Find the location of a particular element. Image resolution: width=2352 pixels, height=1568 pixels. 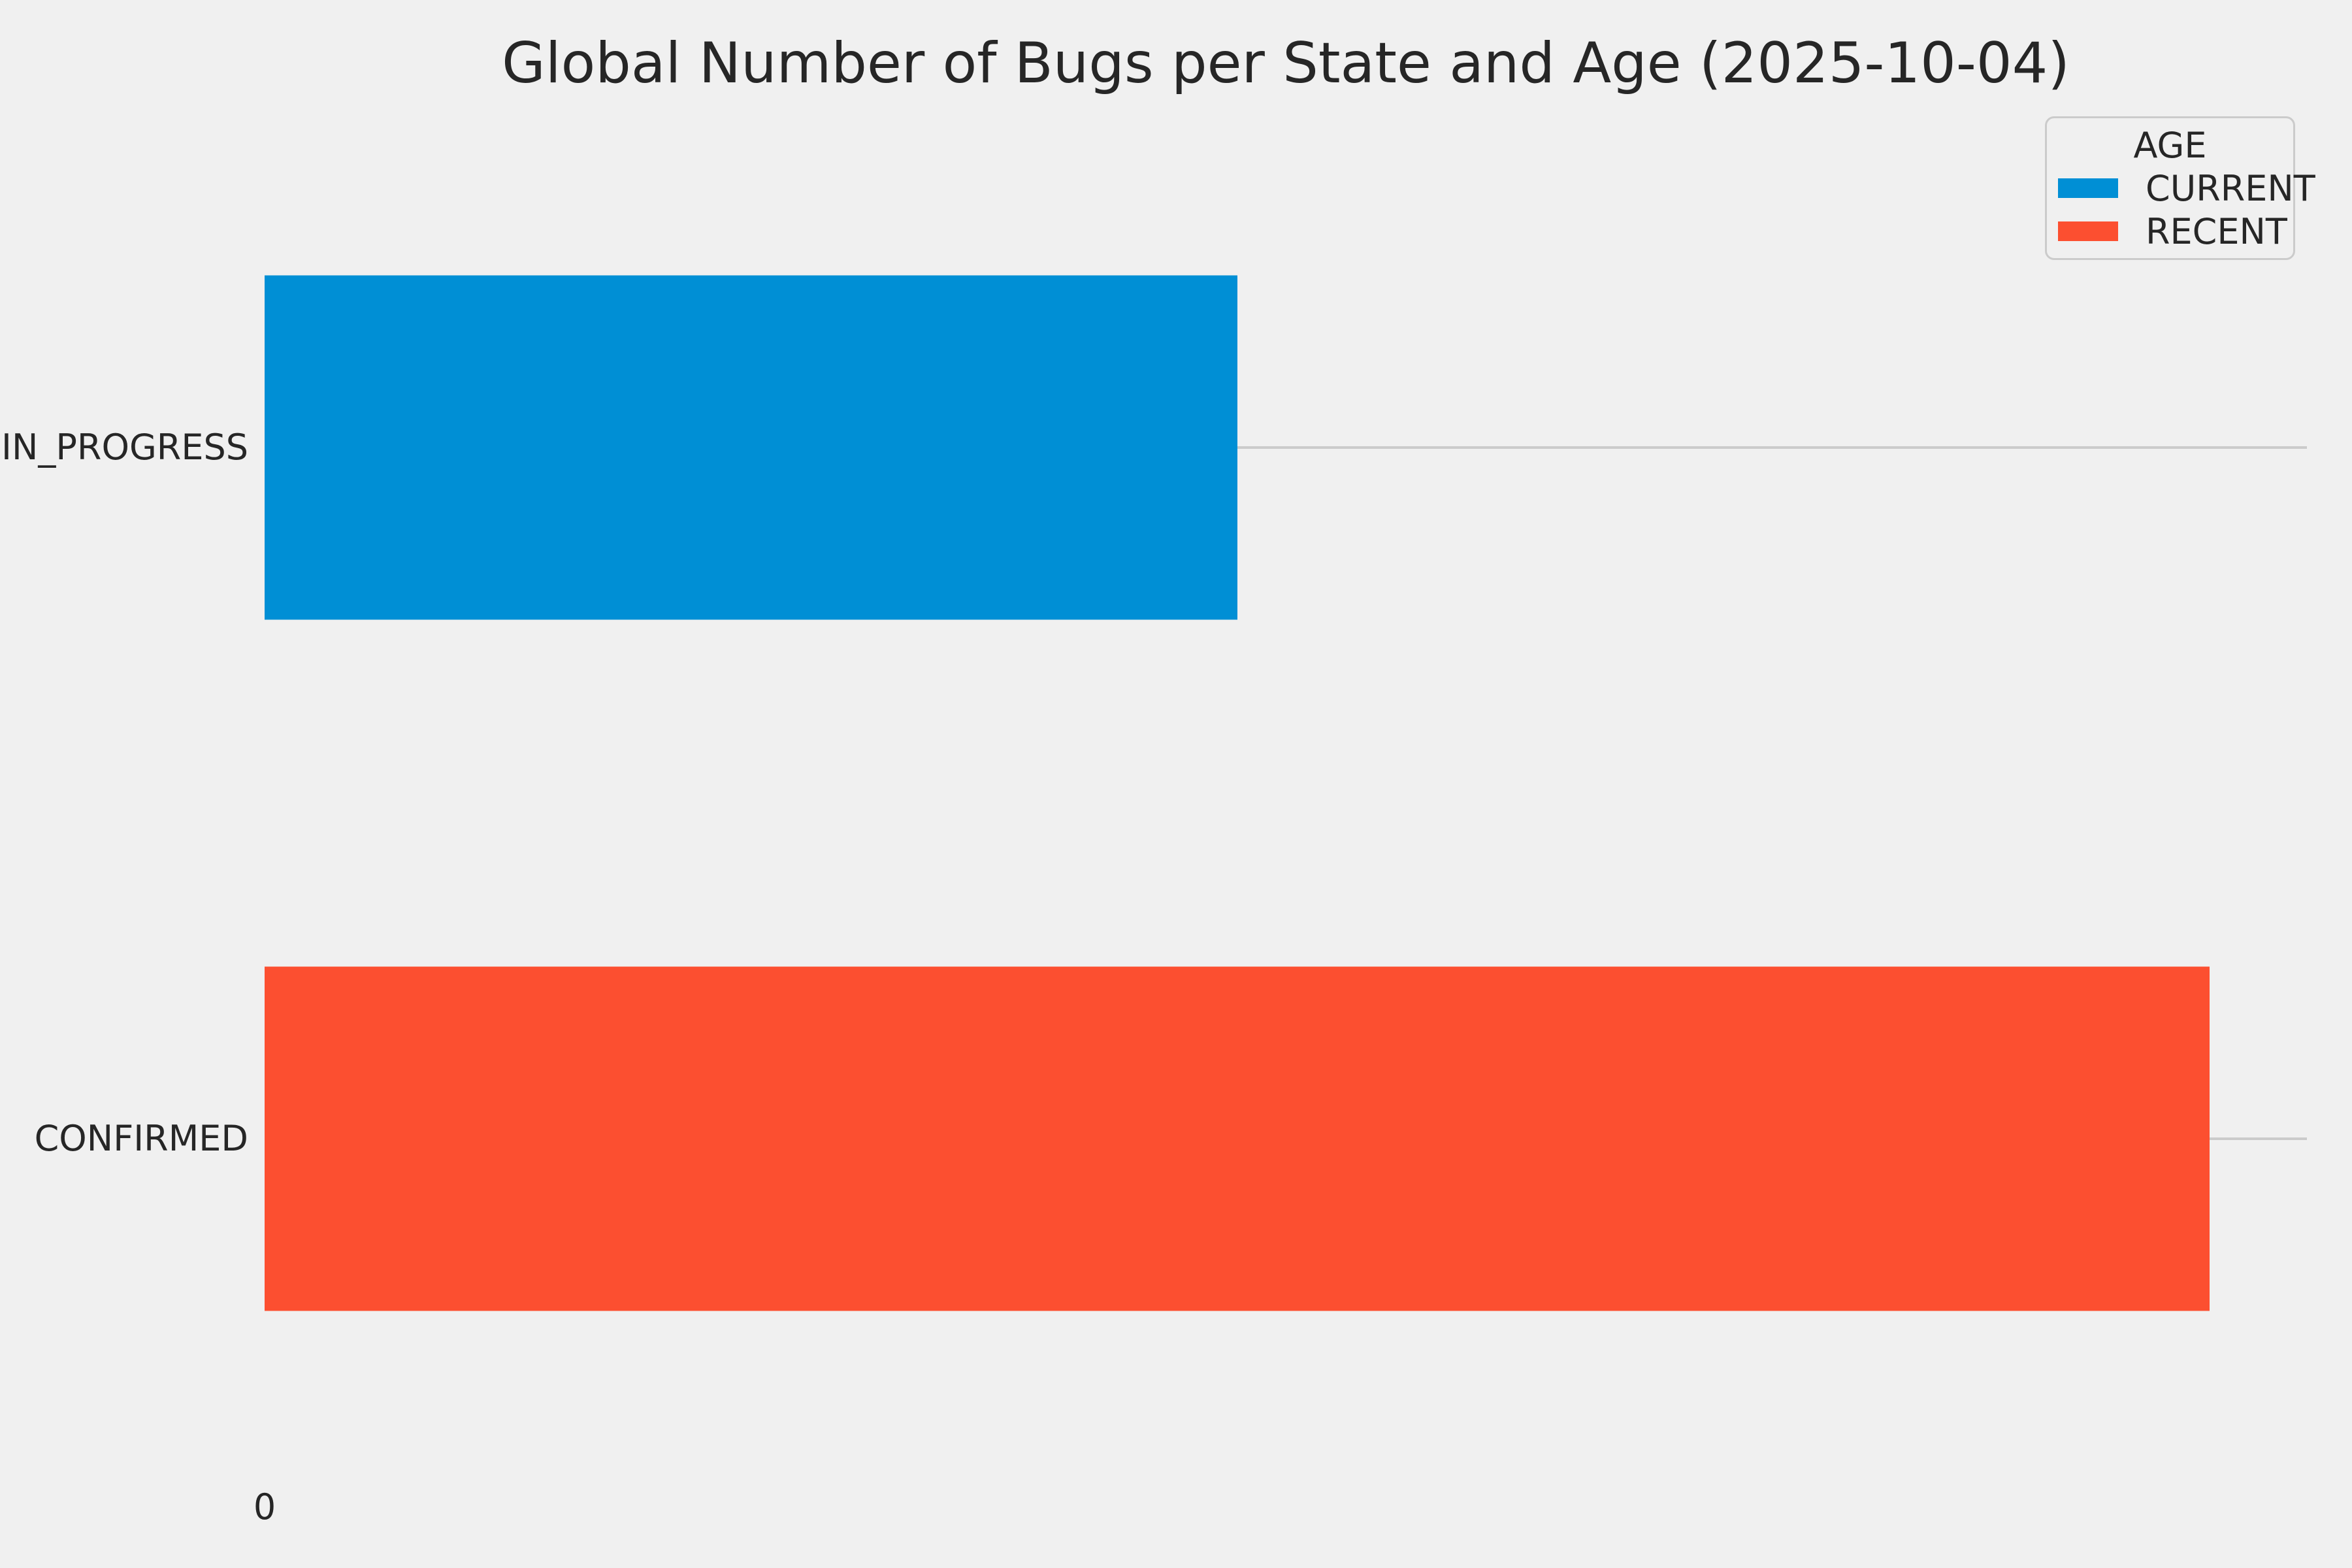

legend-entry-recent: RECENT is located at coordinates (2172, 231).